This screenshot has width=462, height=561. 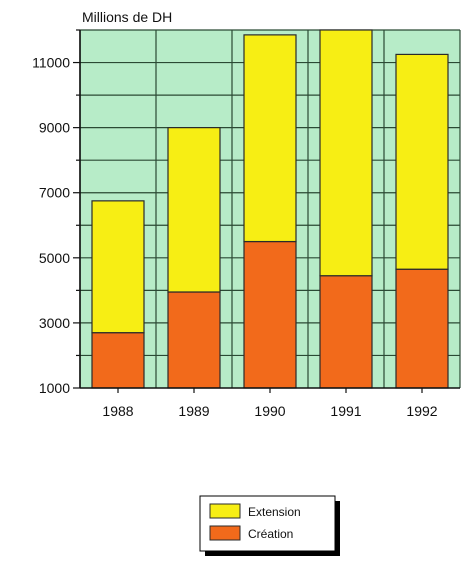 What do you see at coordinates (54, 388) in the screenshot?
I see `y-tick-label-1000: 1000` at bounding box center [54, 388].